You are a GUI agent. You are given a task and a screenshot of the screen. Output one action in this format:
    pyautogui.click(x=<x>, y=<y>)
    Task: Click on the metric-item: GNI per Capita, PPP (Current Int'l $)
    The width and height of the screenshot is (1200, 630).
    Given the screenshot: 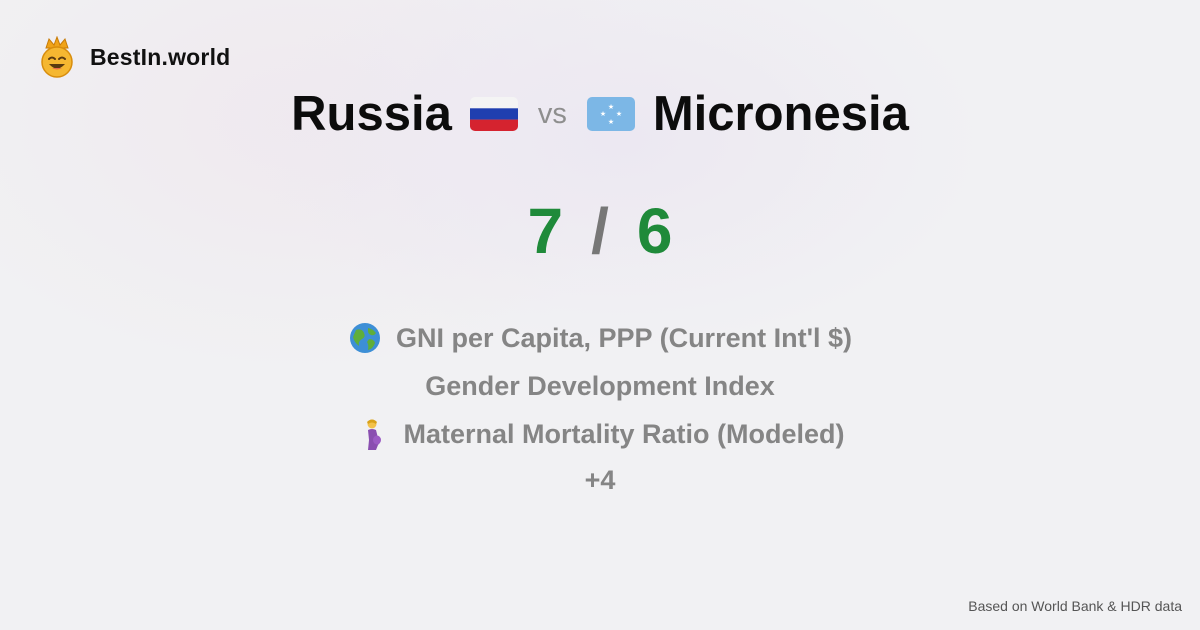 What is the action you would take?
    pyautogui.click(x=600, y=338)
    